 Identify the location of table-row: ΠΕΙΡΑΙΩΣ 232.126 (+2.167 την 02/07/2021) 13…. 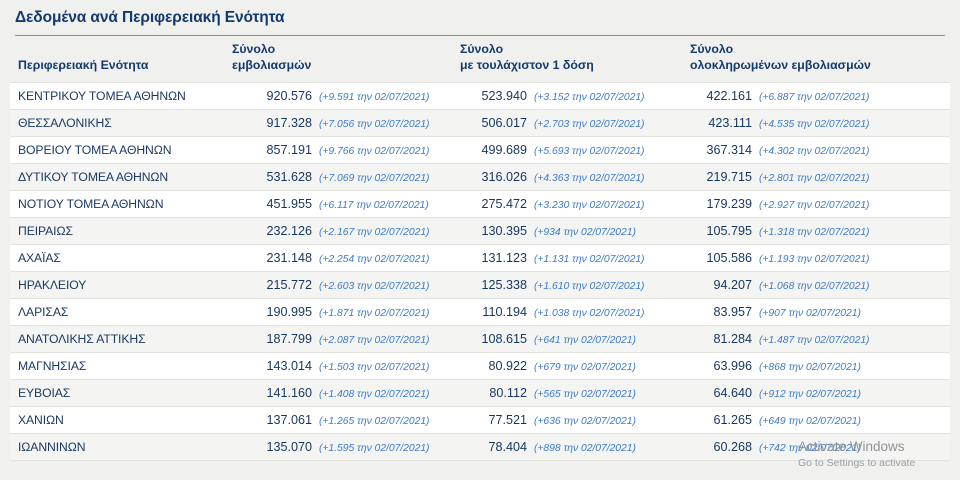
(480, 231).